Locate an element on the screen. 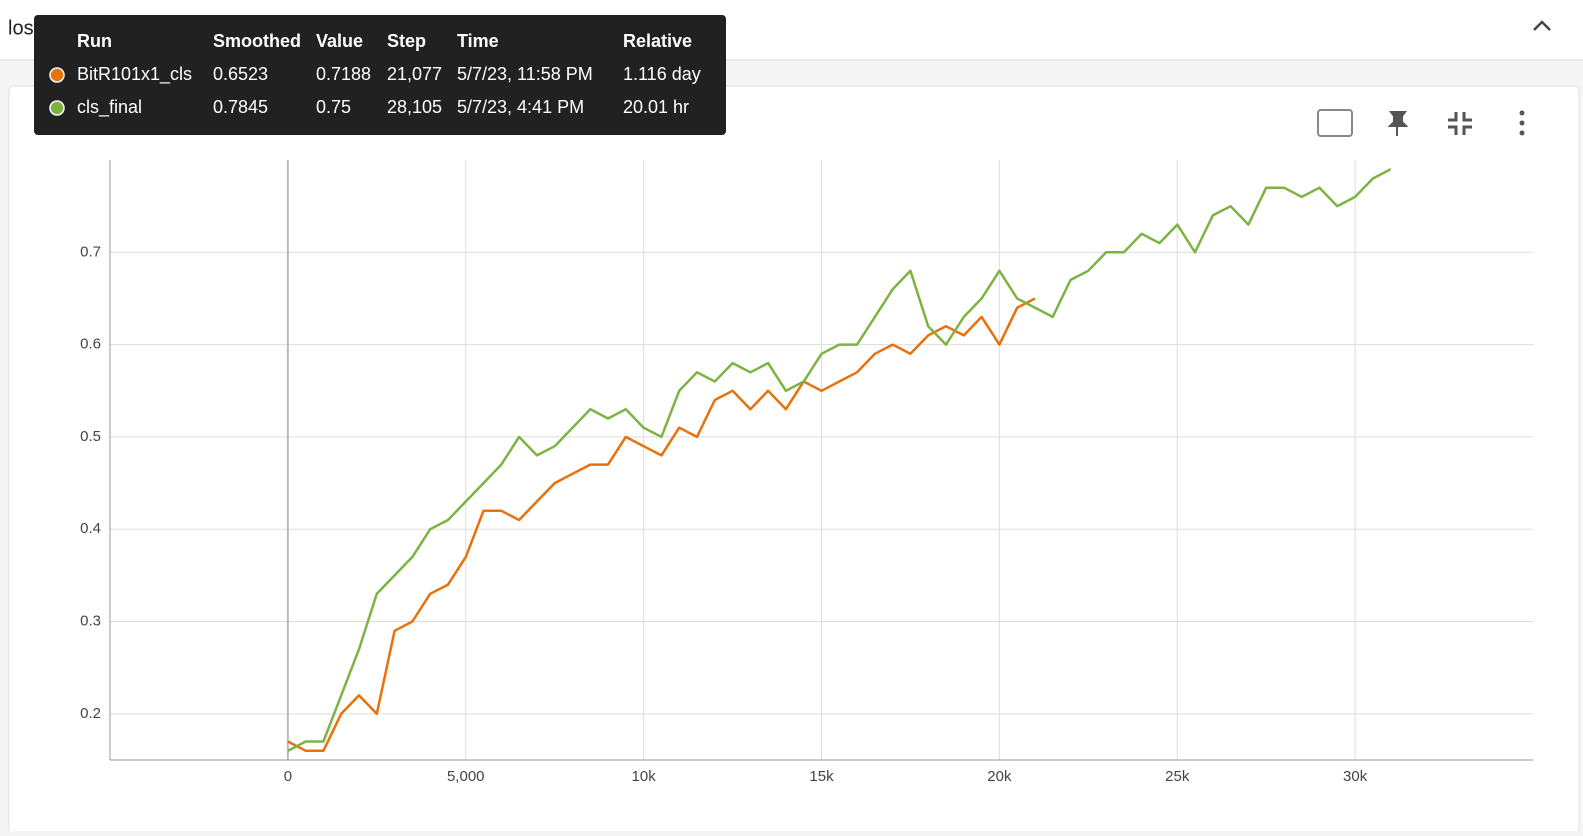 Image resolution: width=1583 pixels, height=836 pixels. x-tick-label: 10k is located at coordinates (644, 776).